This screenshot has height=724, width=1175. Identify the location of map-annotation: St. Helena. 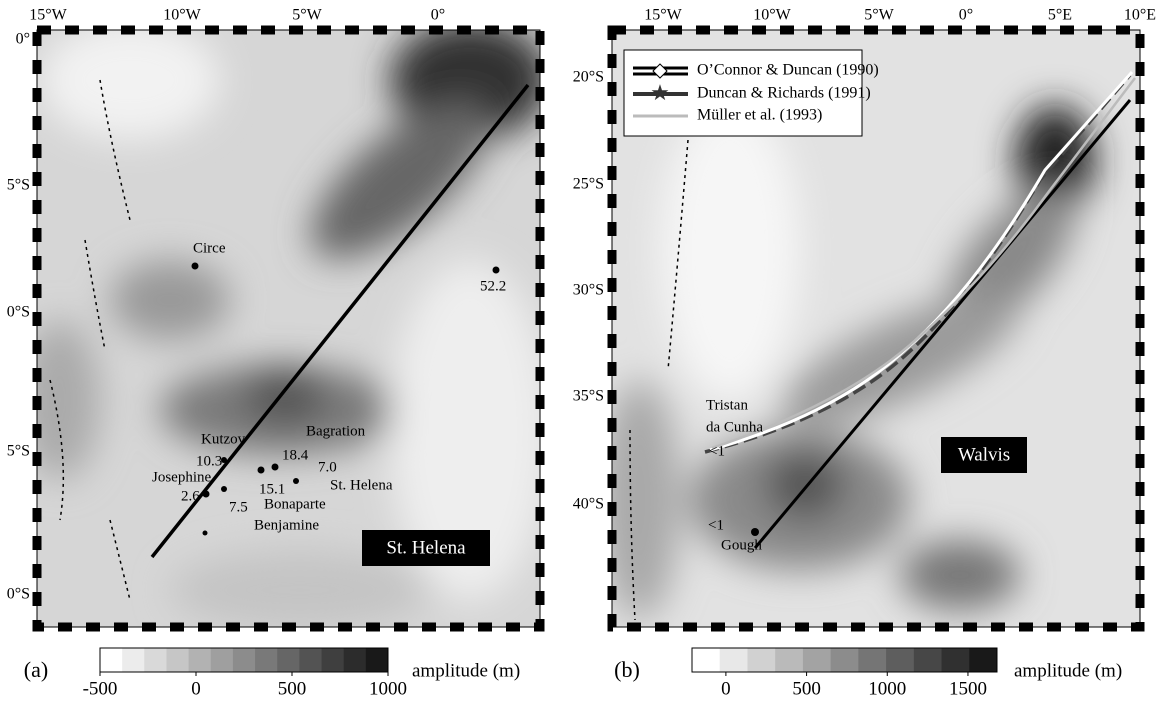
(361, 485).